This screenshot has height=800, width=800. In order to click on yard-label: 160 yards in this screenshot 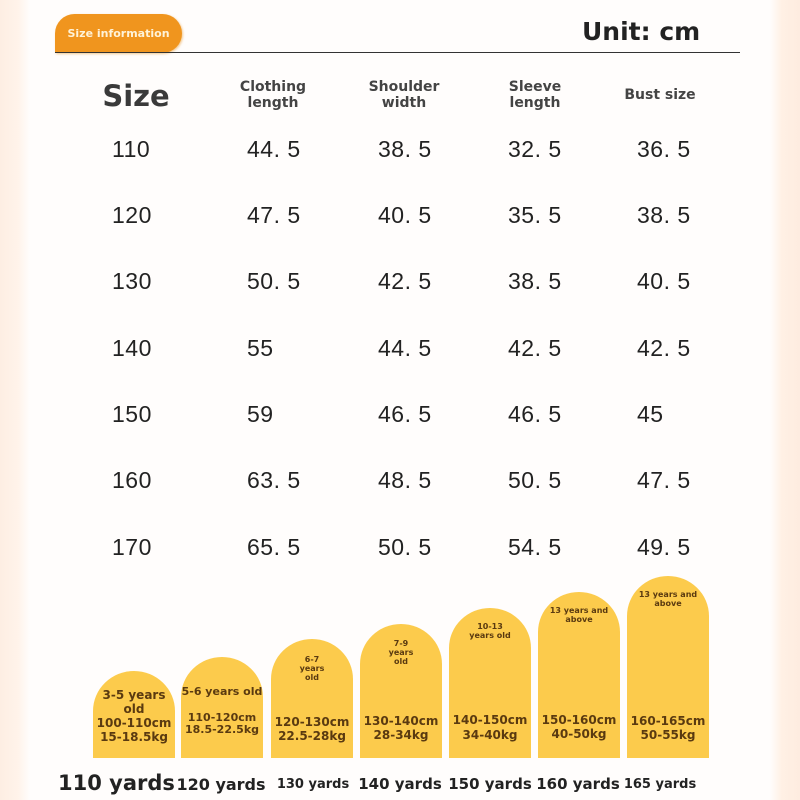, I will do `click(578, 784)`.